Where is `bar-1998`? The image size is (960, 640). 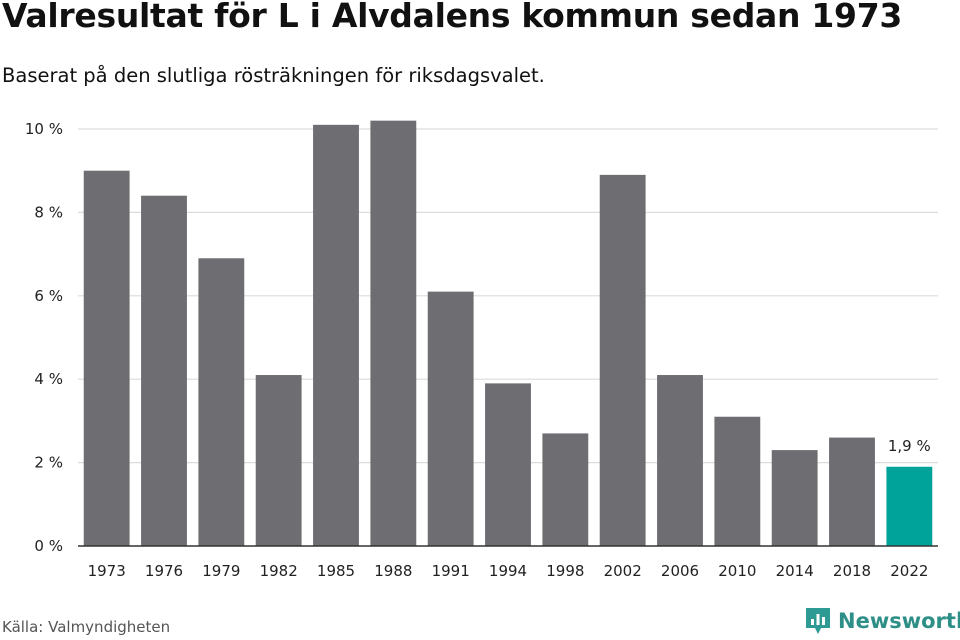 bar-1998 is located at coordinates (565, 489).